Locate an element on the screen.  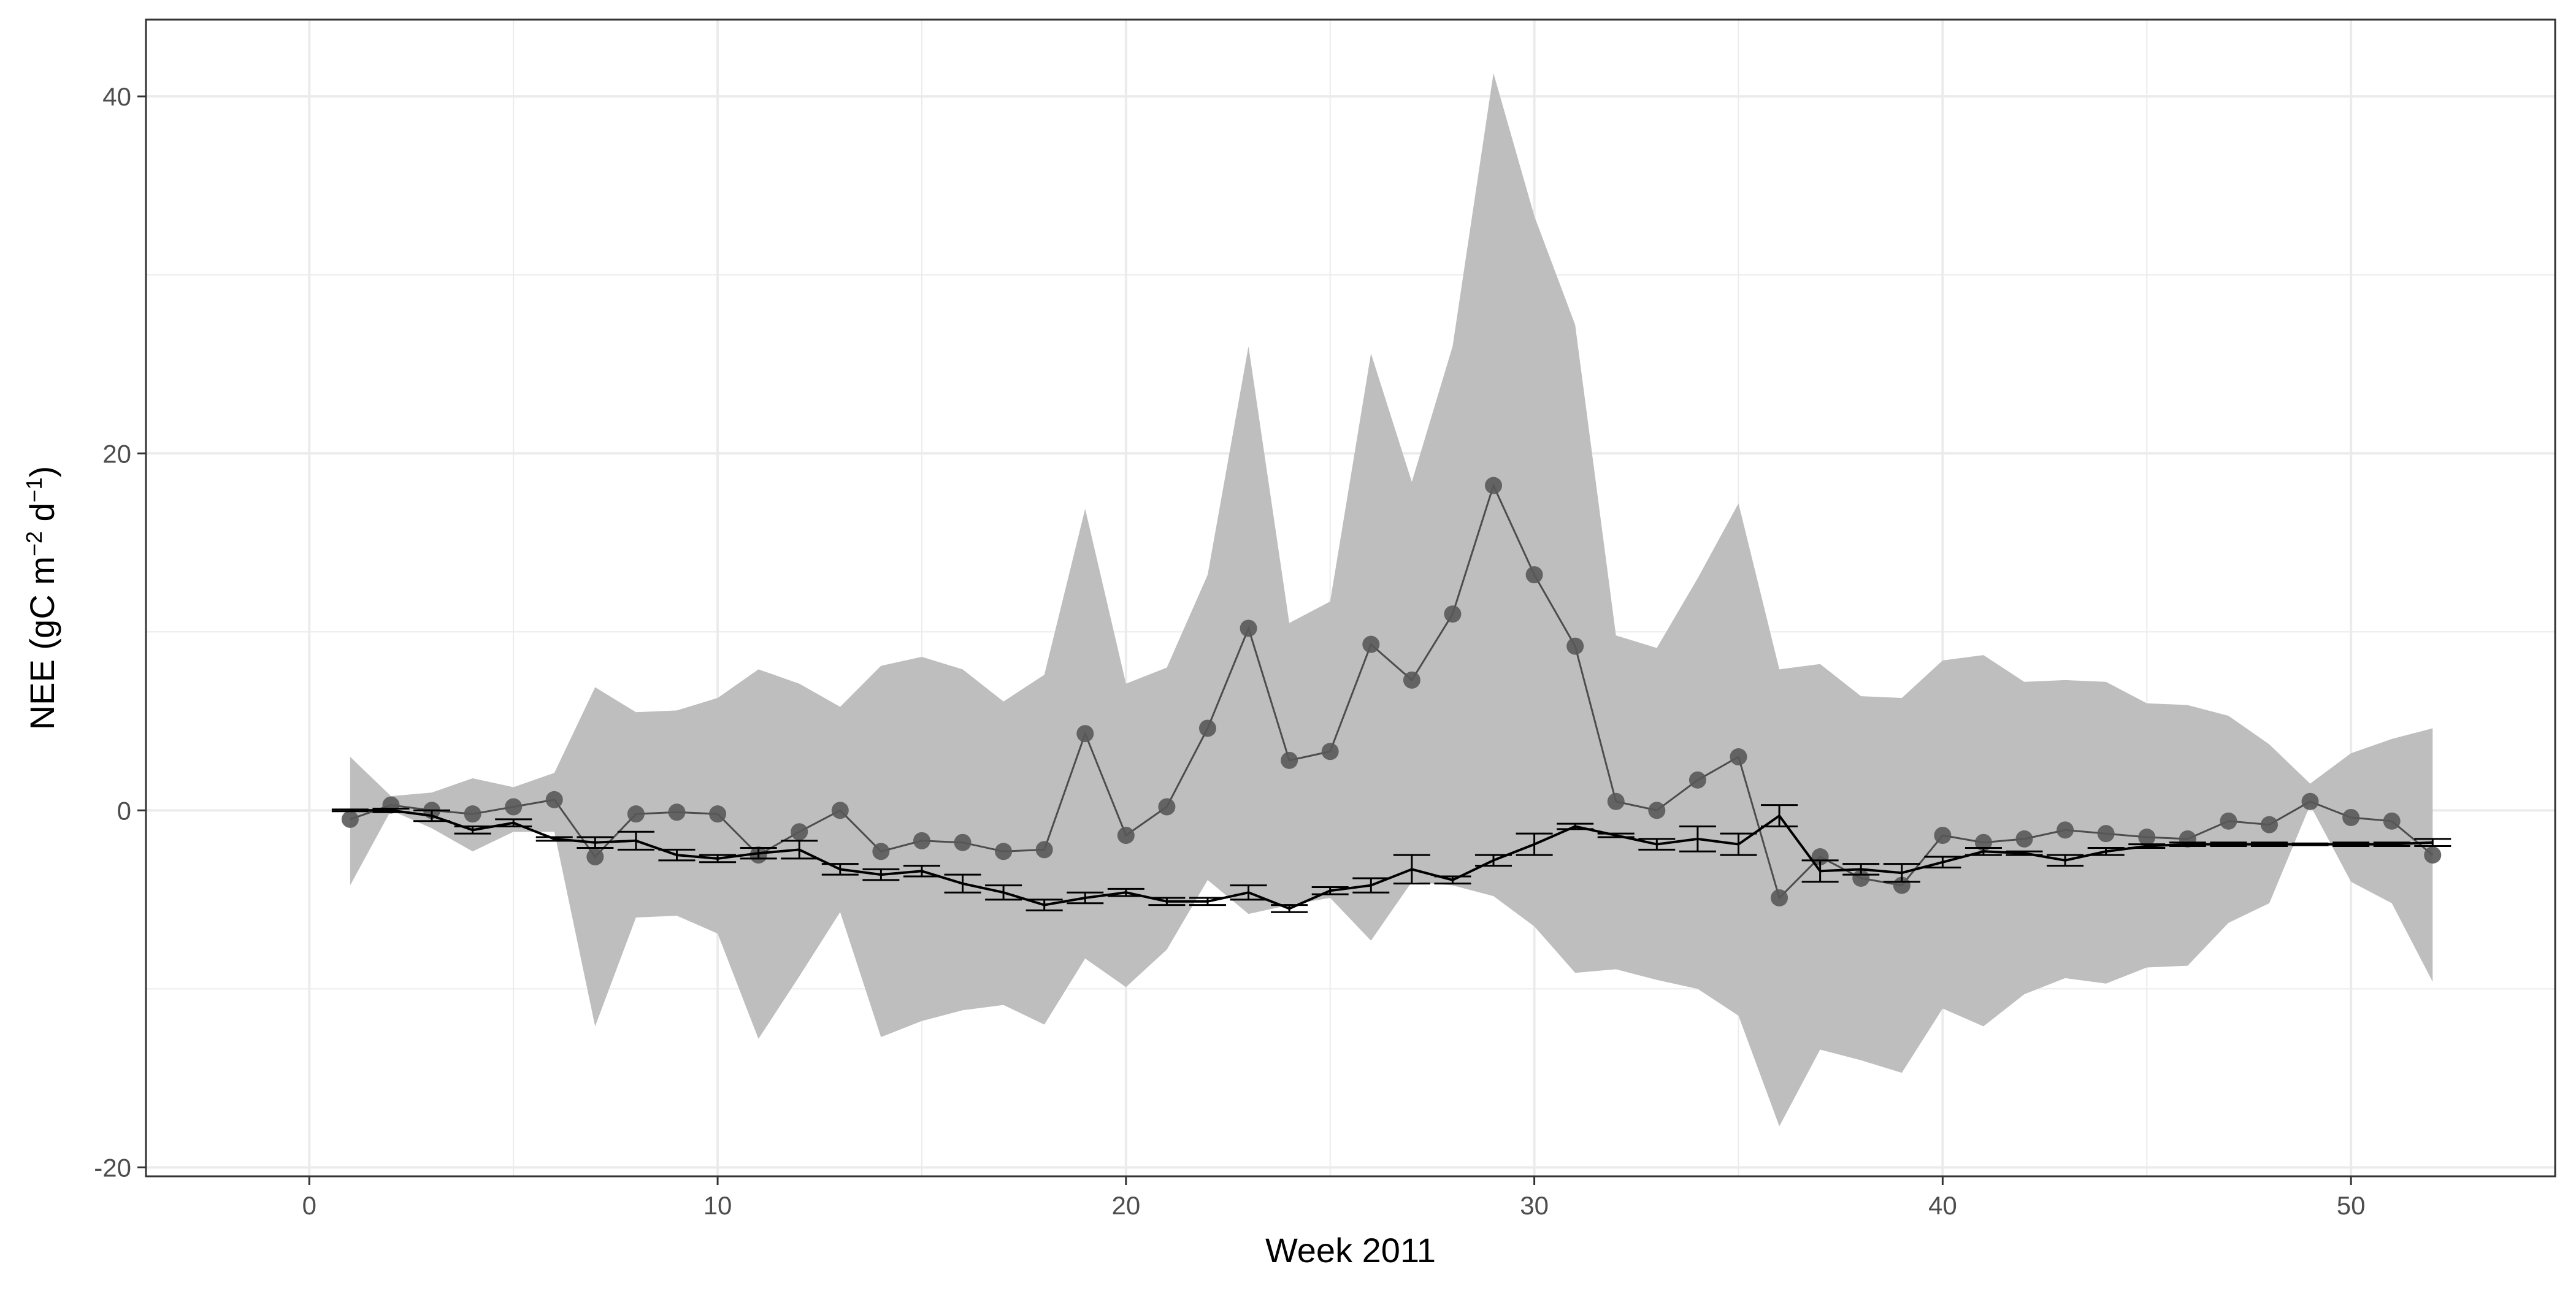
y-tick-label: 40 is located at coordinates (116, 96).